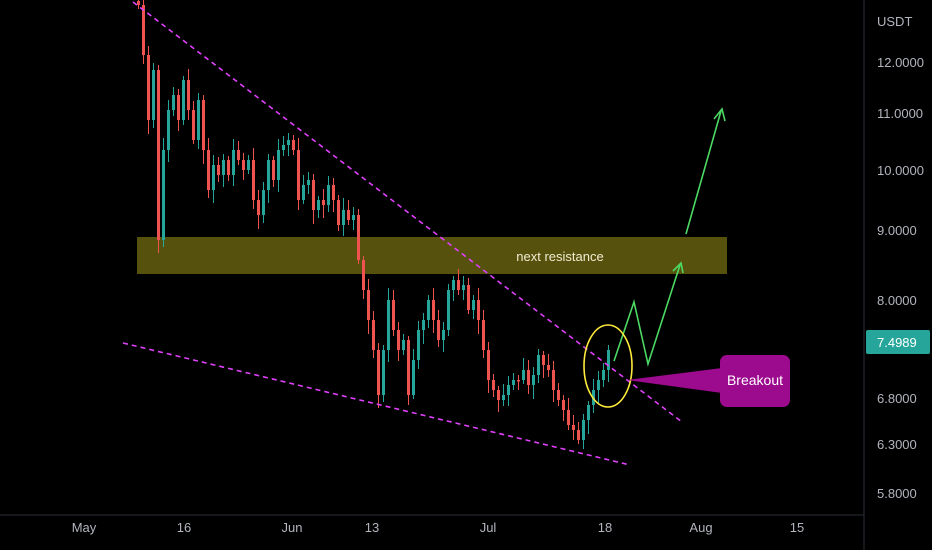  I want to click on projection-arrowhead-long, so click(719, 114).